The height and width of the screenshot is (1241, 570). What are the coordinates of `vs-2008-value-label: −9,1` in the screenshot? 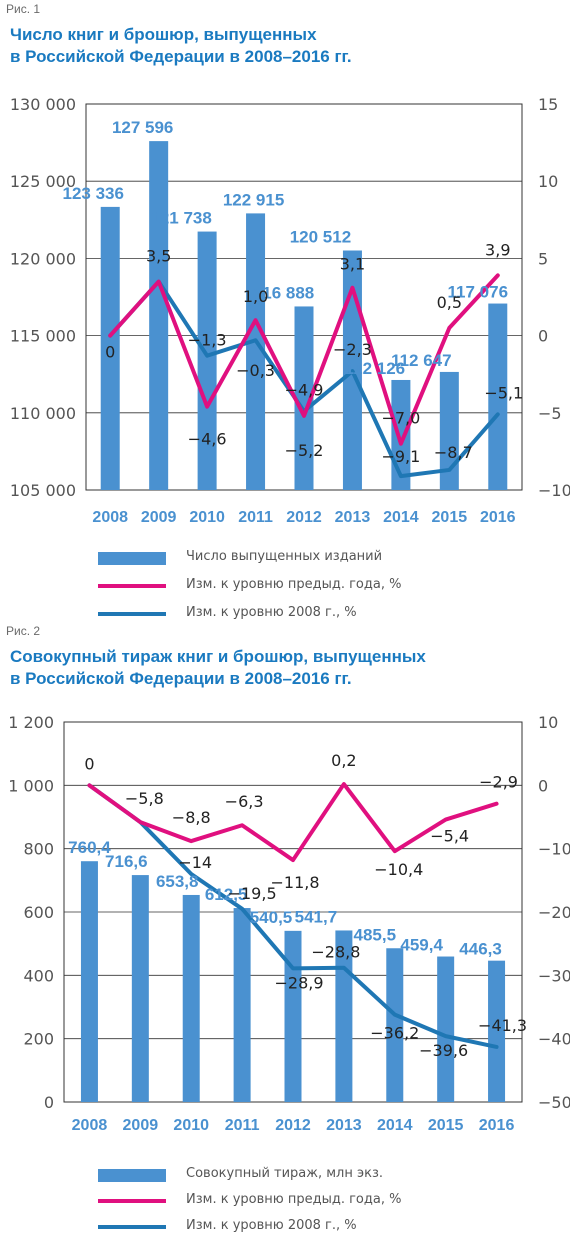 It's located at (400, 456).